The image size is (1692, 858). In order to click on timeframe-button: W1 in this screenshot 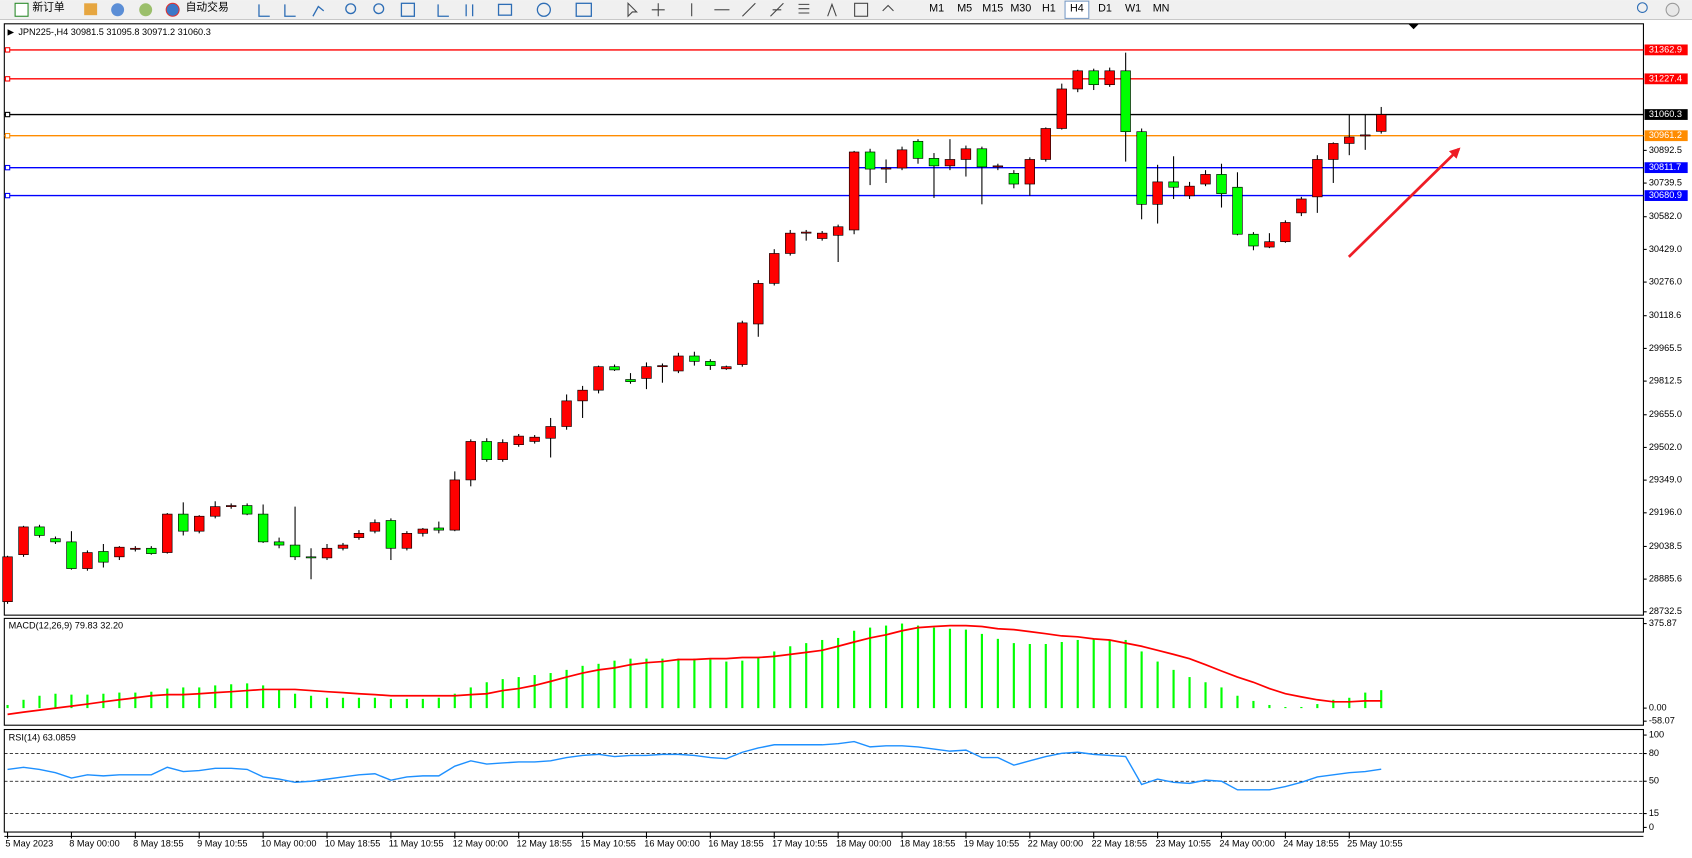, I will do `click(1133, 9)`.